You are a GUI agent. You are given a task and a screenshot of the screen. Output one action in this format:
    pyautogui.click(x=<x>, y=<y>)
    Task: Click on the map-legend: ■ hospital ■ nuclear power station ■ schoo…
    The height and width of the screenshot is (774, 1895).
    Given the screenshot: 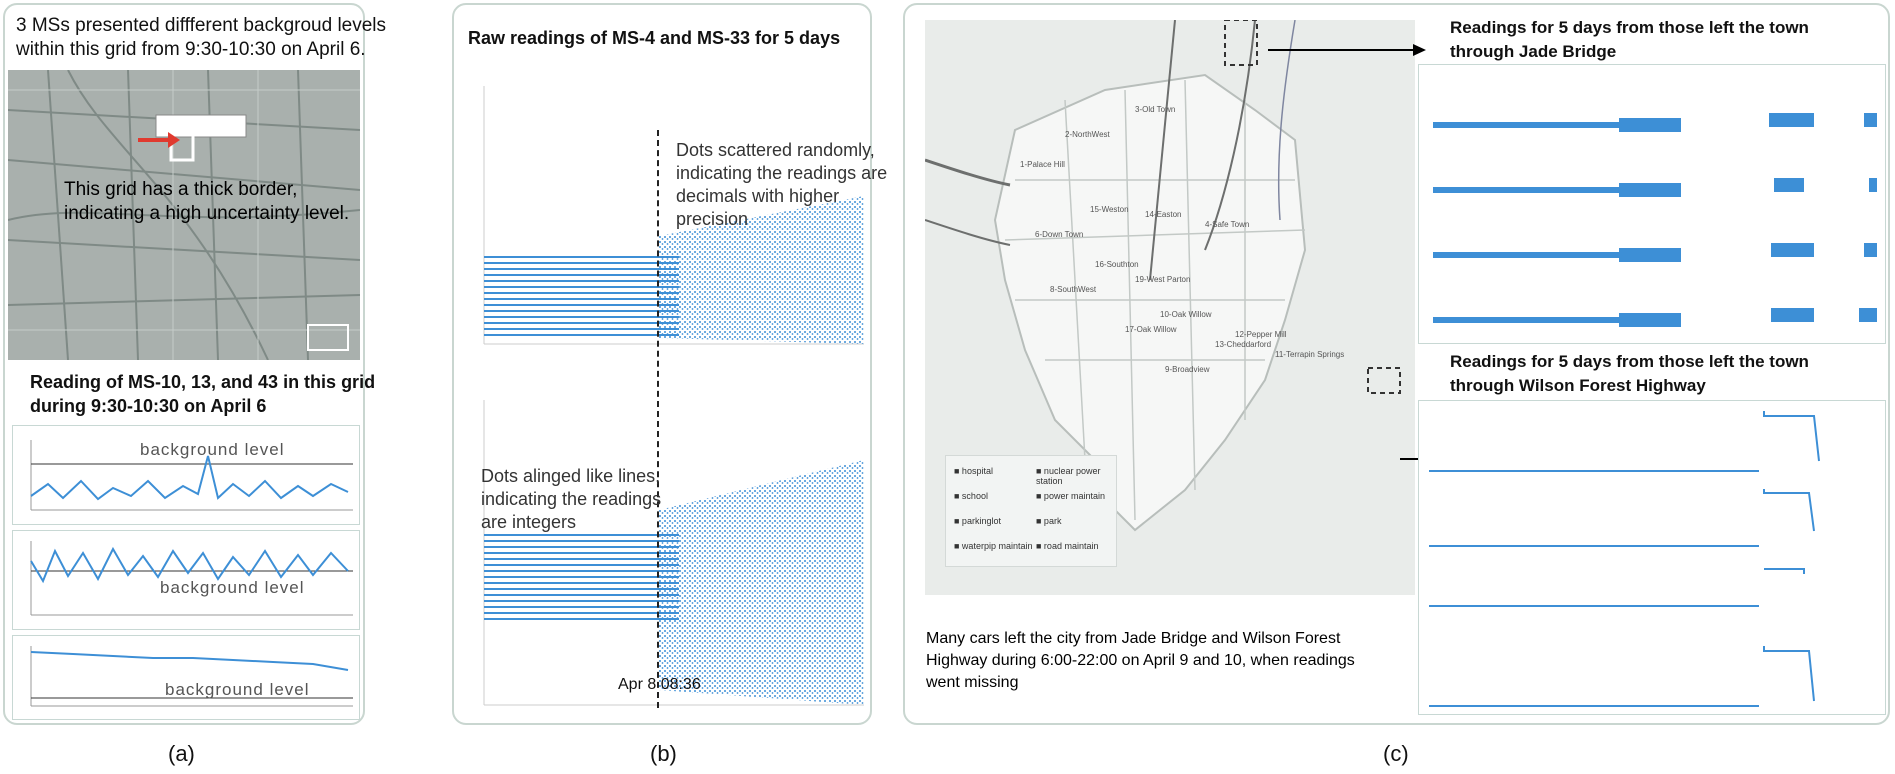 What is the action you would take?
    pyautogui.click(x=1031, y=511)
    